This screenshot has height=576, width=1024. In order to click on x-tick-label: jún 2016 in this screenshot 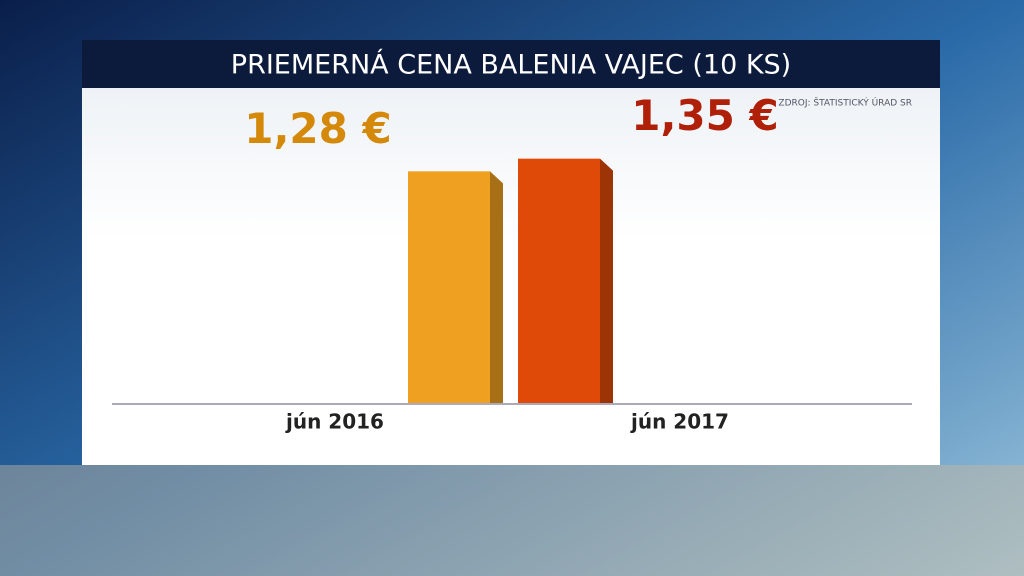, I will do `click(334, 422)`.